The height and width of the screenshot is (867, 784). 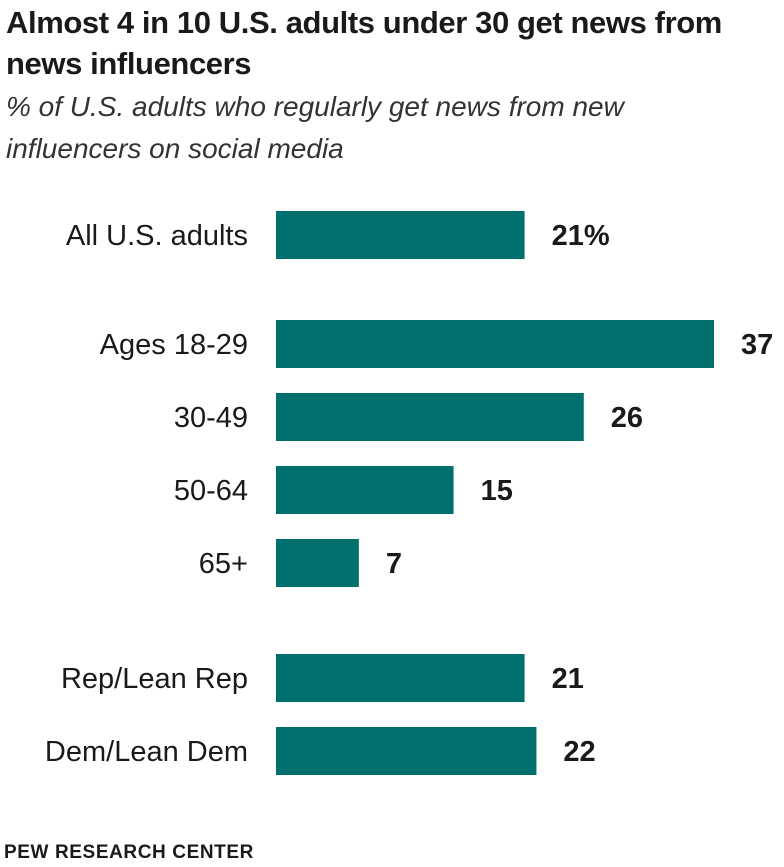 I want to click on value-label-all-u-s-adults: 21%, so click(x=581, y=236).